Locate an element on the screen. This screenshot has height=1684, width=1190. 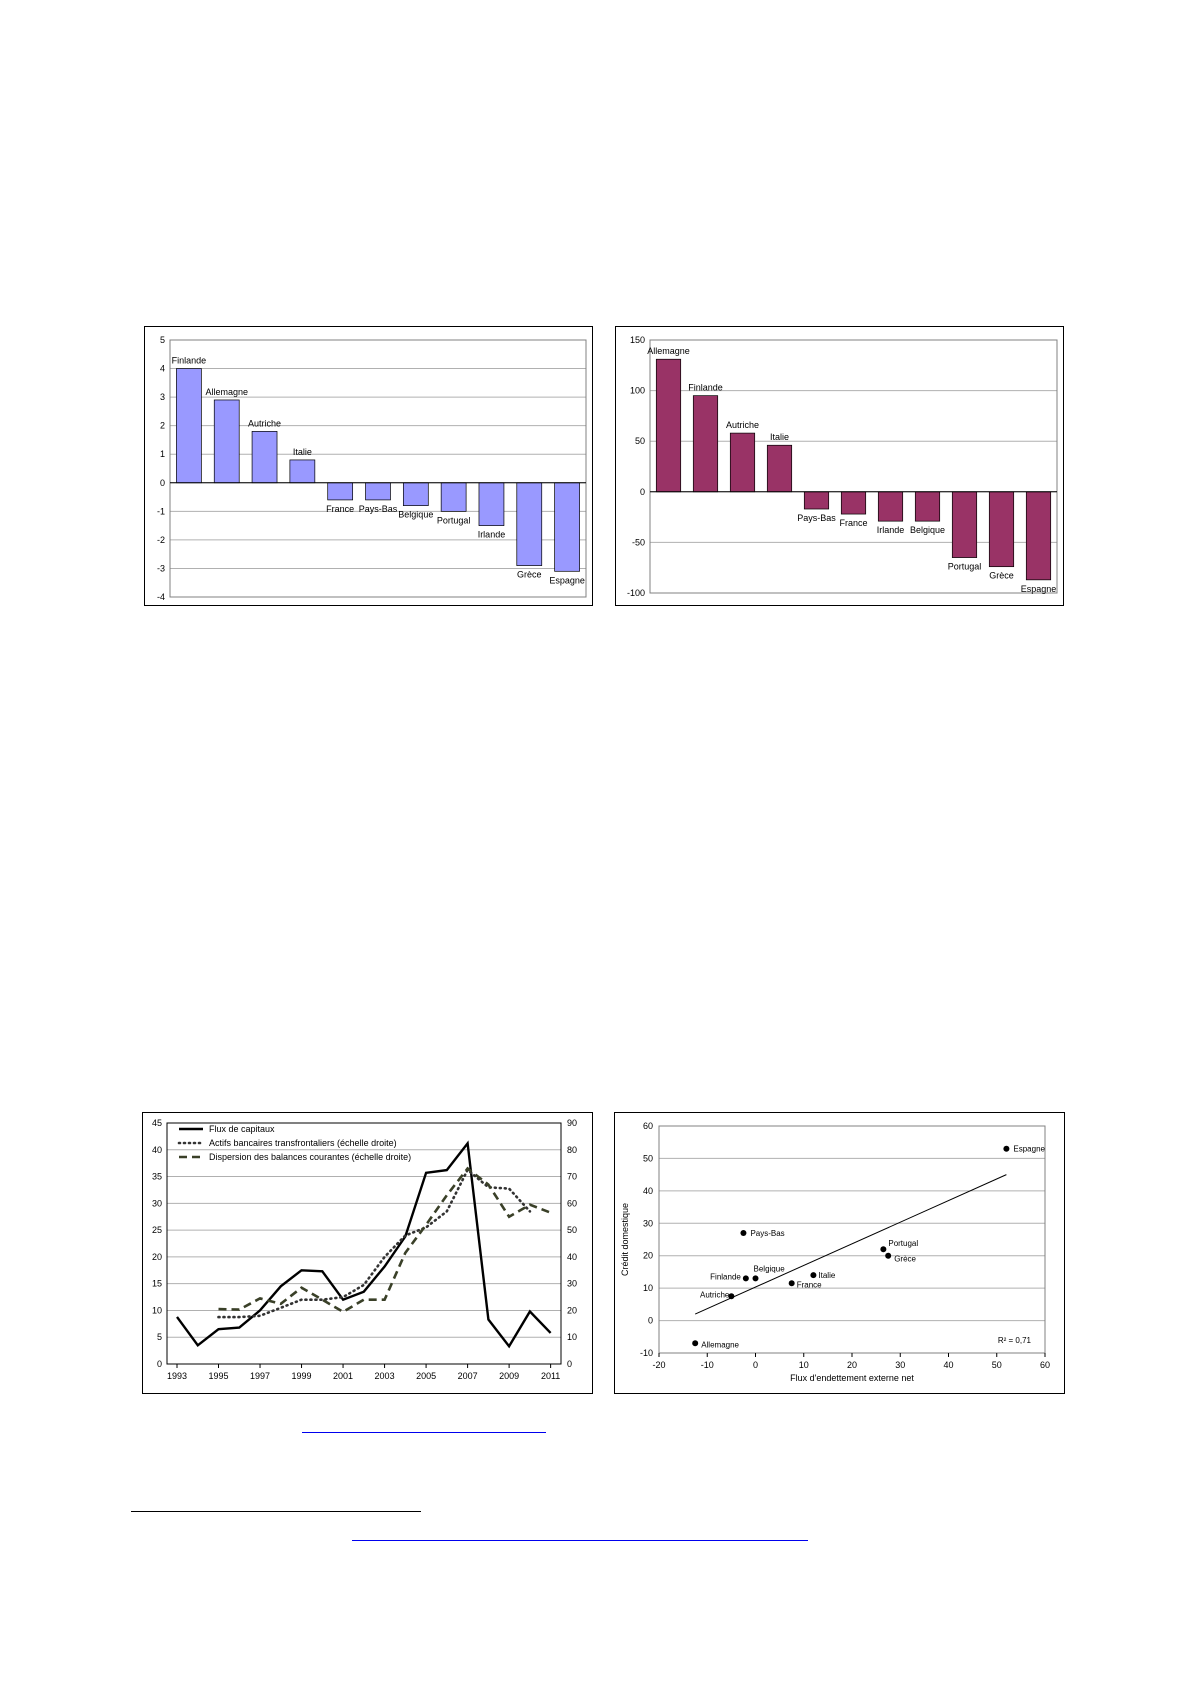
x-tick-label: 1997 is located at coordinates (260, 1376).